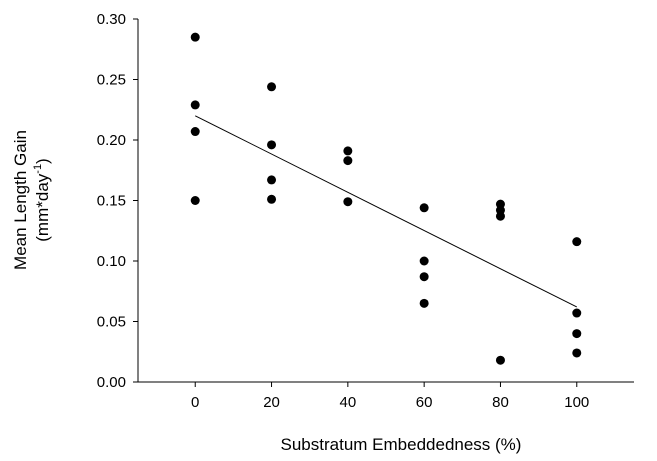  What do you see at coordinates (271, 402) in the screenshot?
I see `x-tick-label: 20` at bounding box center [271, 402].